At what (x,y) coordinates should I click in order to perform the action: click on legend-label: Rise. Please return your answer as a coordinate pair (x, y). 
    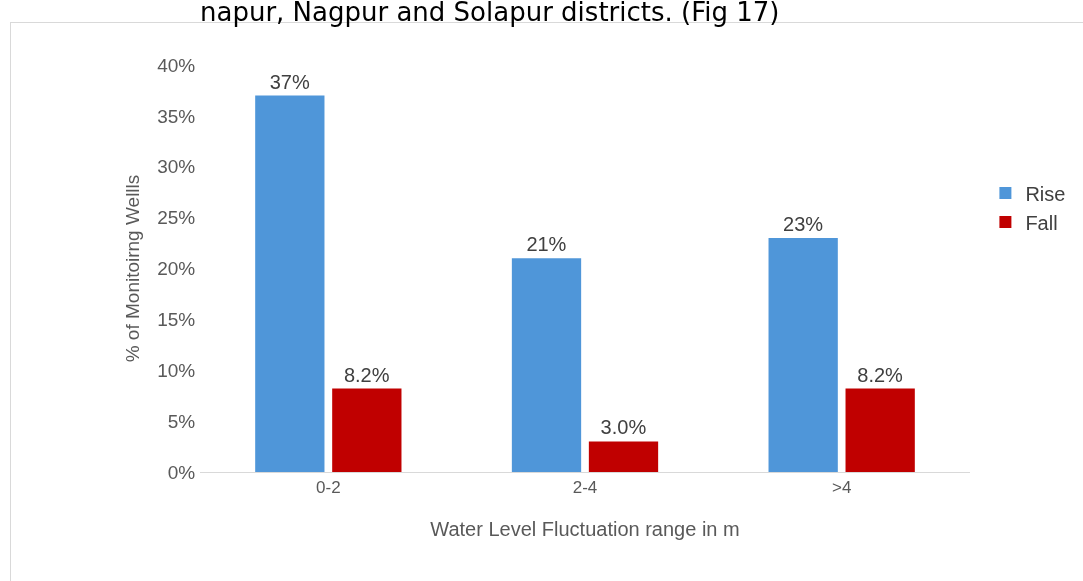
    Looking at the image, I should click on (1045, 193).